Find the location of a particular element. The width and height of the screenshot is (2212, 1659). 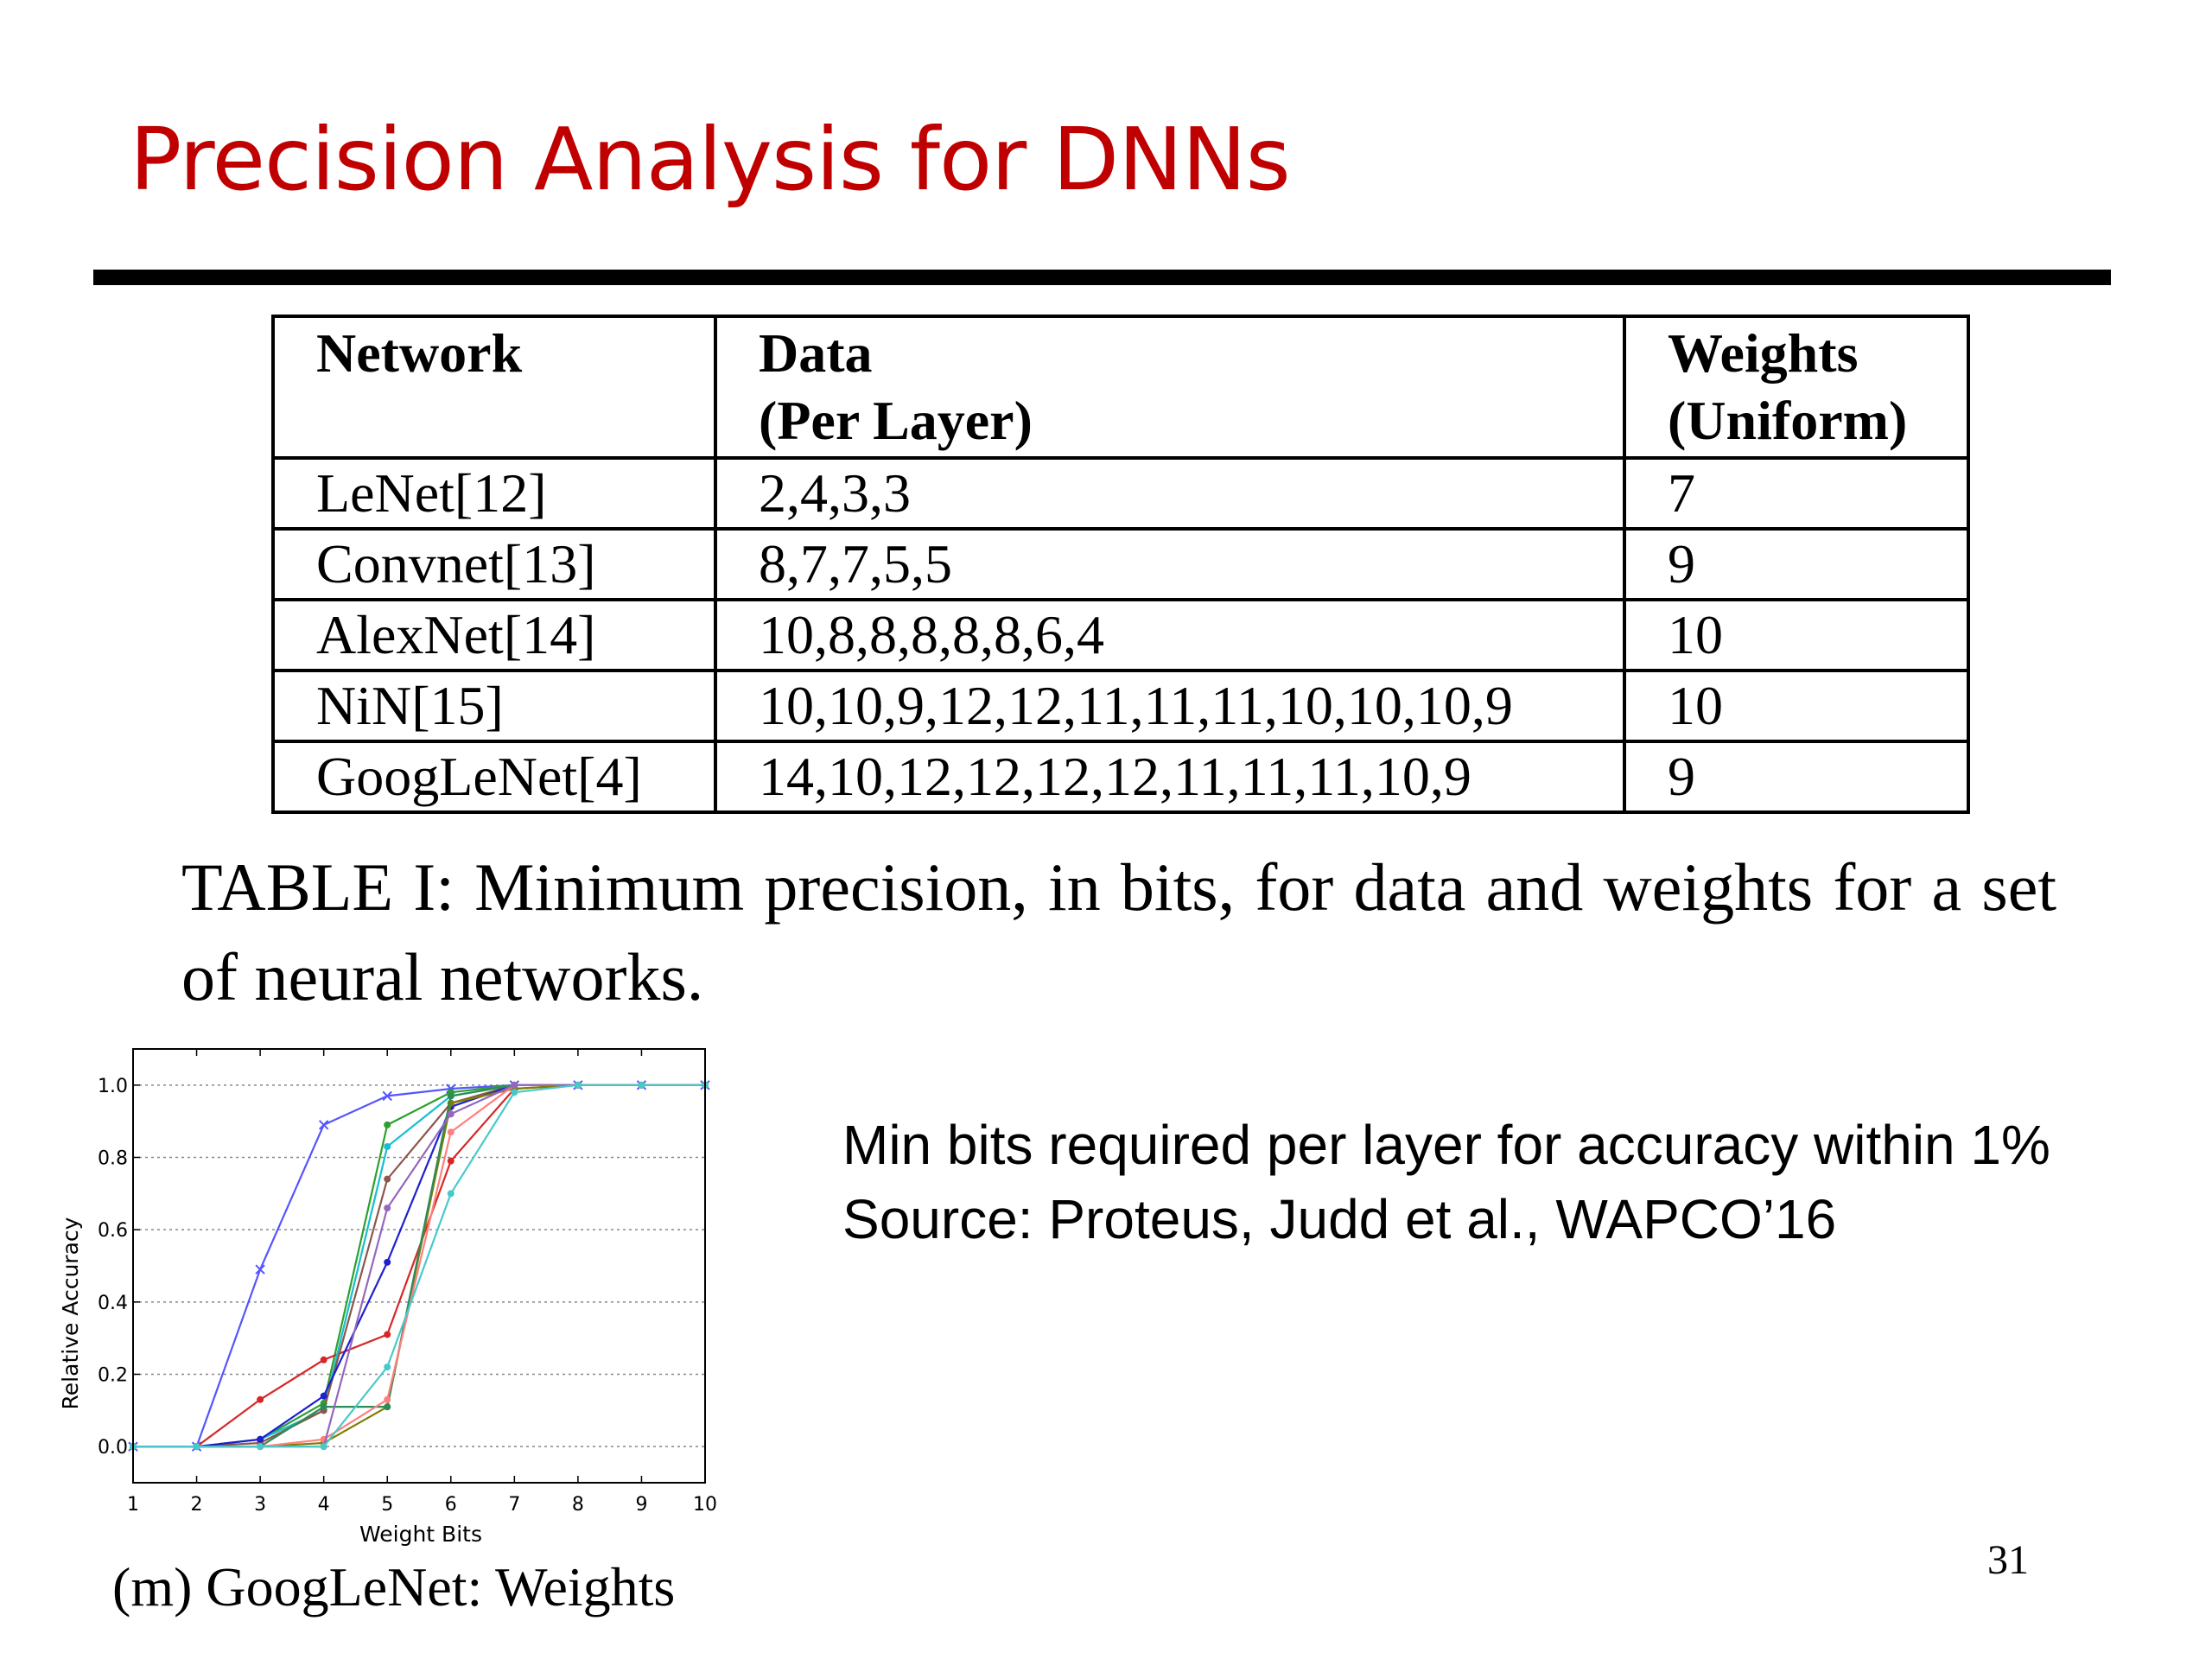

cell-data: 8,7,7,5,5 is located at coordinates (1170, 564).